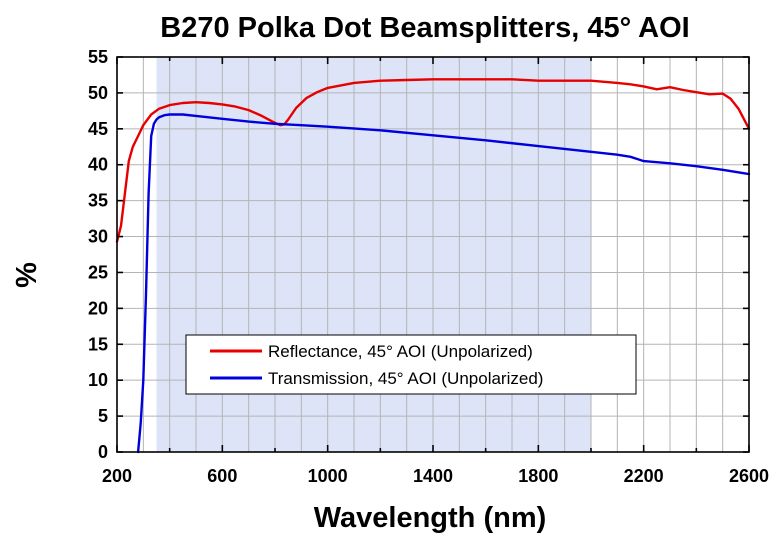 Image resolution: width=780 pixels, height=536 pixels. Describe the element at coordinates (98, 129) in the screenshot. I see `y-tick-label: 45` at that location.